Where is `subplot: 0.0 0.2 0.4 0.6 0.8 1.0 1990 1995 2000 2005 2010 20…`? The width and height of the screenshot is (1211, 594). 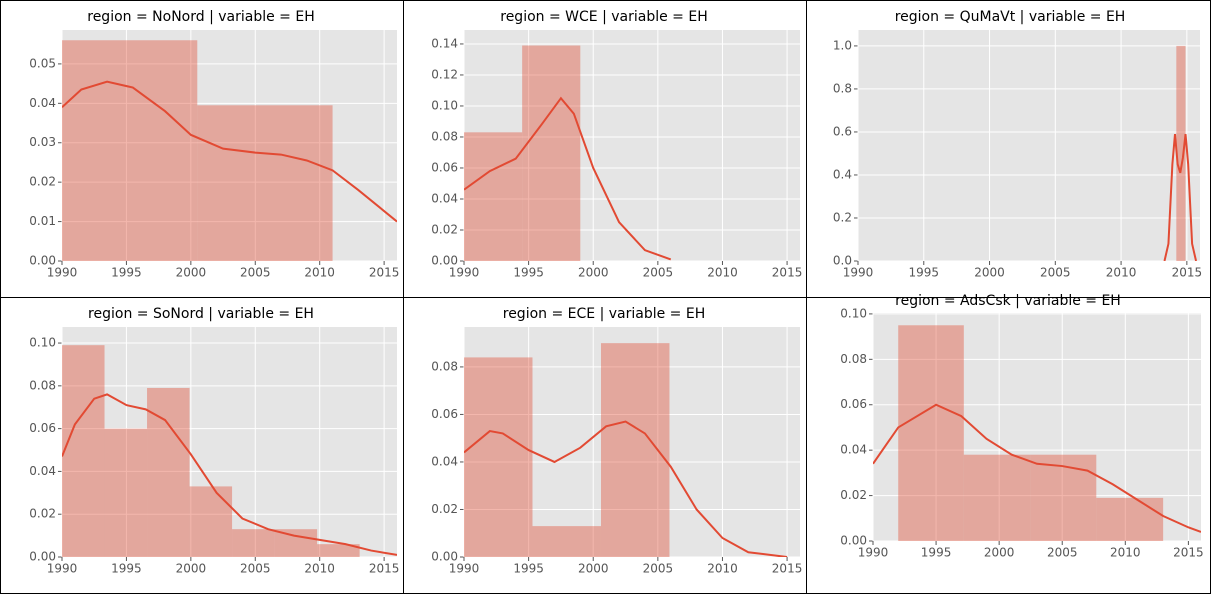
subplot: 0.0 0.2 0.4 0.6 0.8 1.0 1990 1995 2000 2005 2010 20… is located at coordinates (1017, 144).